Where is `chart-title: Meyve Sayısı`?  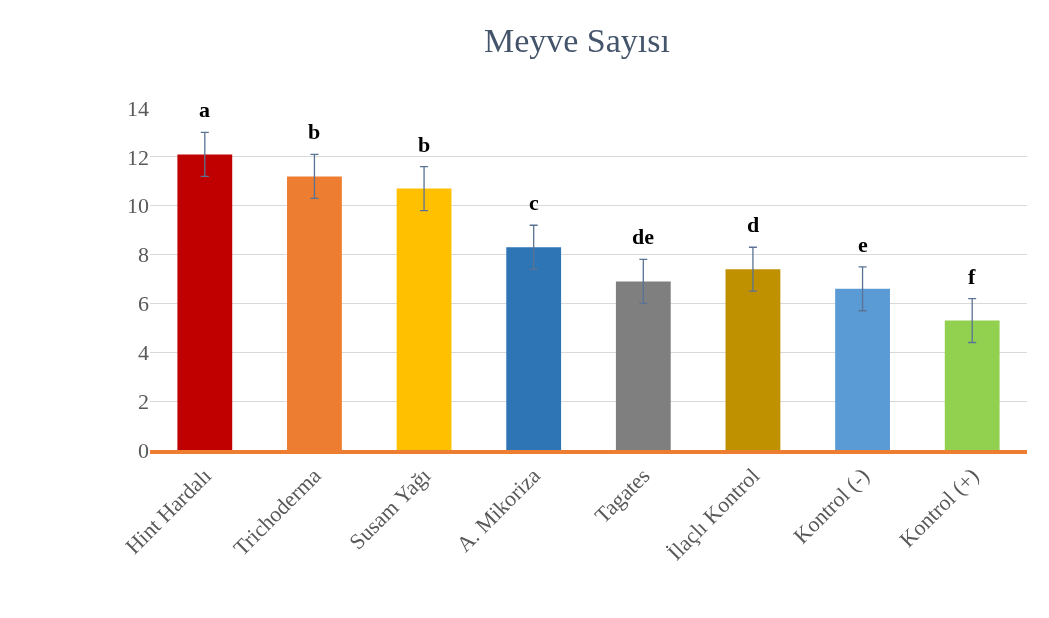 chart-title: Meyve Sayısı is located at coordinates (576, 40).